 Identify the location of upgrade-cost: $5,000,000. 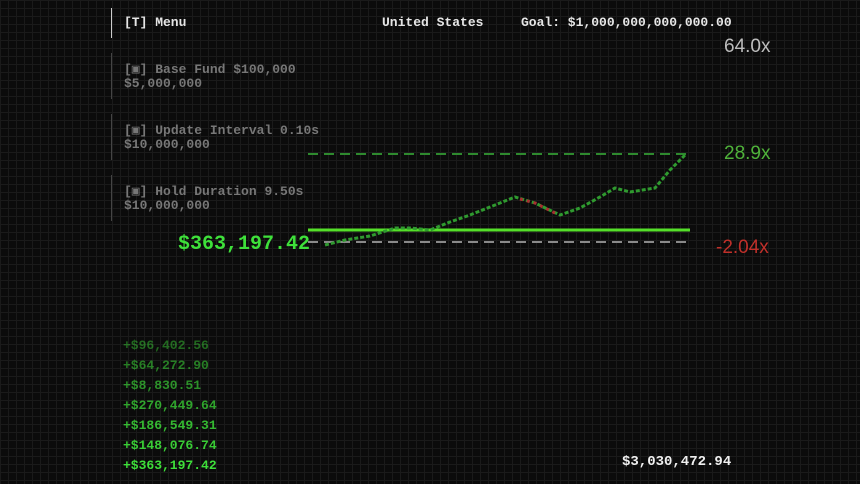
(163, 83).